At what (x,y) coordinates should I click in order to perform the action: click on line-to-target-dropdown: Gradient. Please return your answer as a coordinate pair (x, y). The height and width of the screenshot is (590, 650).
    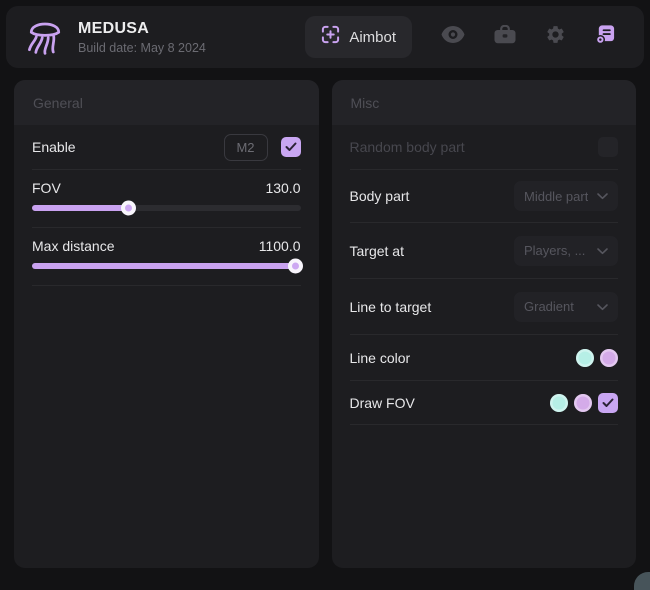
    Looking at the image, I should click on (566, 306).